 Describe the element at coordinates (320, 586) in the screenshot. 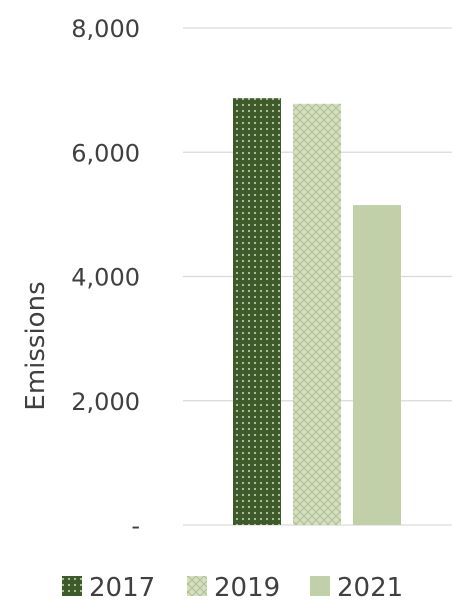

I see `legend-swatch-2021` at that location.